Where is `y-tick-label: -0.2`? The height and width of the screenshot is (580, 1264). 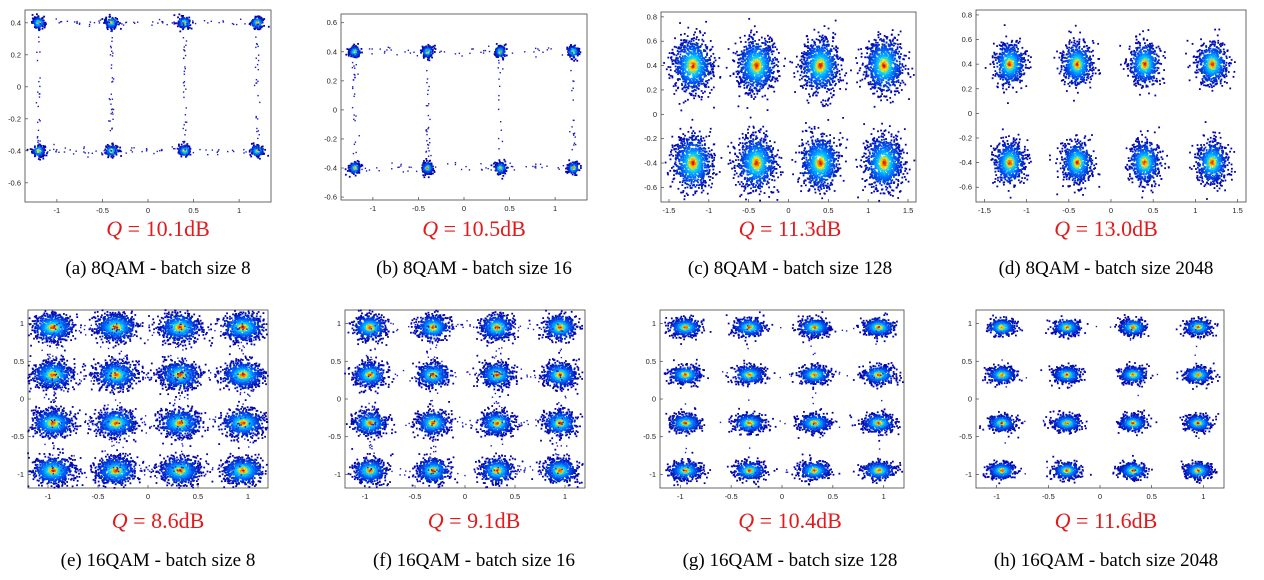 y-tick-label: -0.2 is located at coordinates (14, 118).